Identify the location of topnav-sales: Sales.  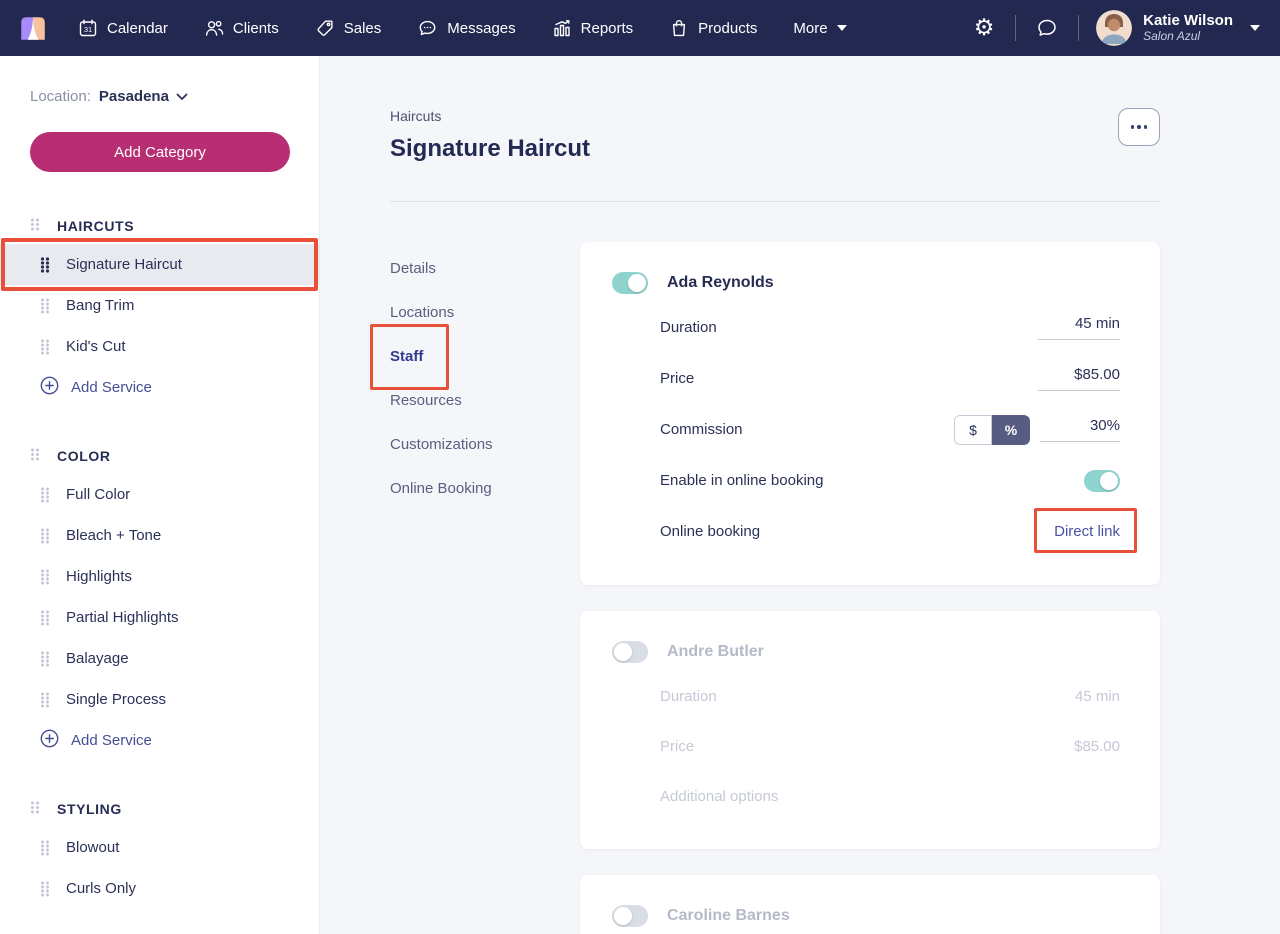
(348, 28).